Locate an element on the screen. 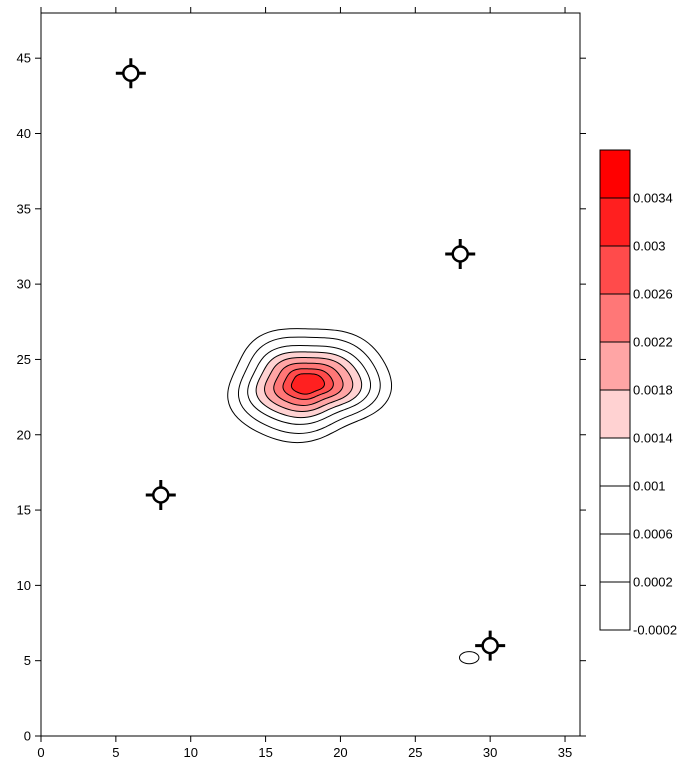 This screenshot has width=693, height=772. x-tick-label: 25 is located at coordinates (415, 752).